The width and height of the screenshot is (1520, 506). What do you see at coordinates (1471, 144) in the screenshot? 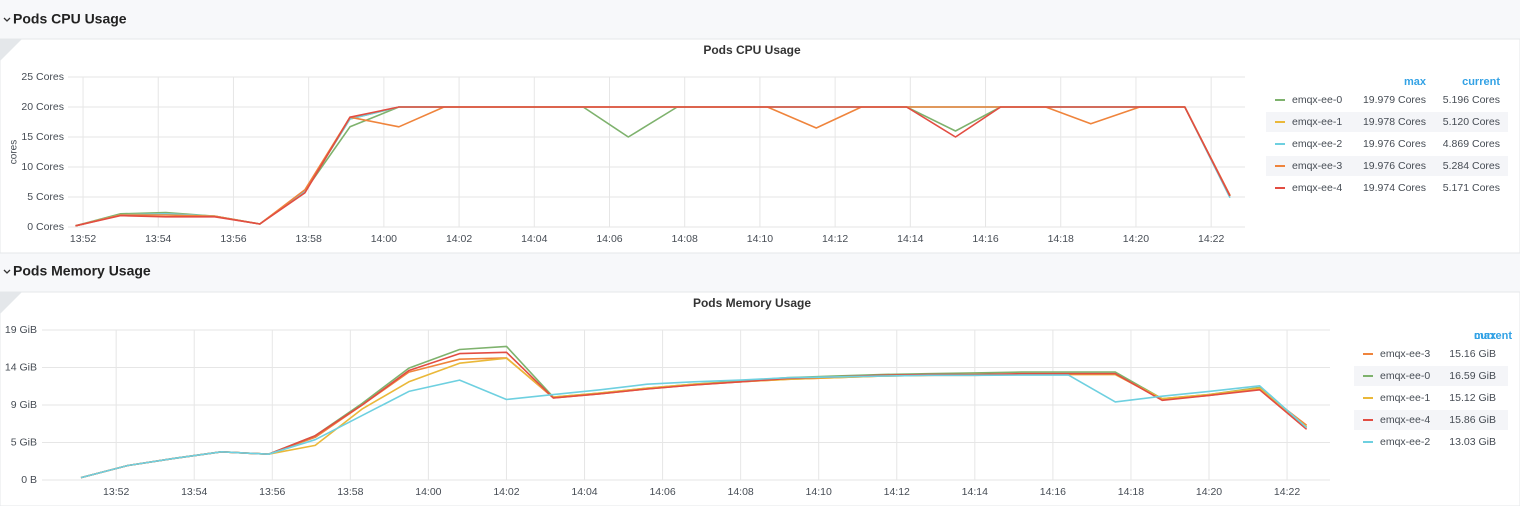
I see `legend-value: 4.869 Cores` at bounding box center [1471, 144].